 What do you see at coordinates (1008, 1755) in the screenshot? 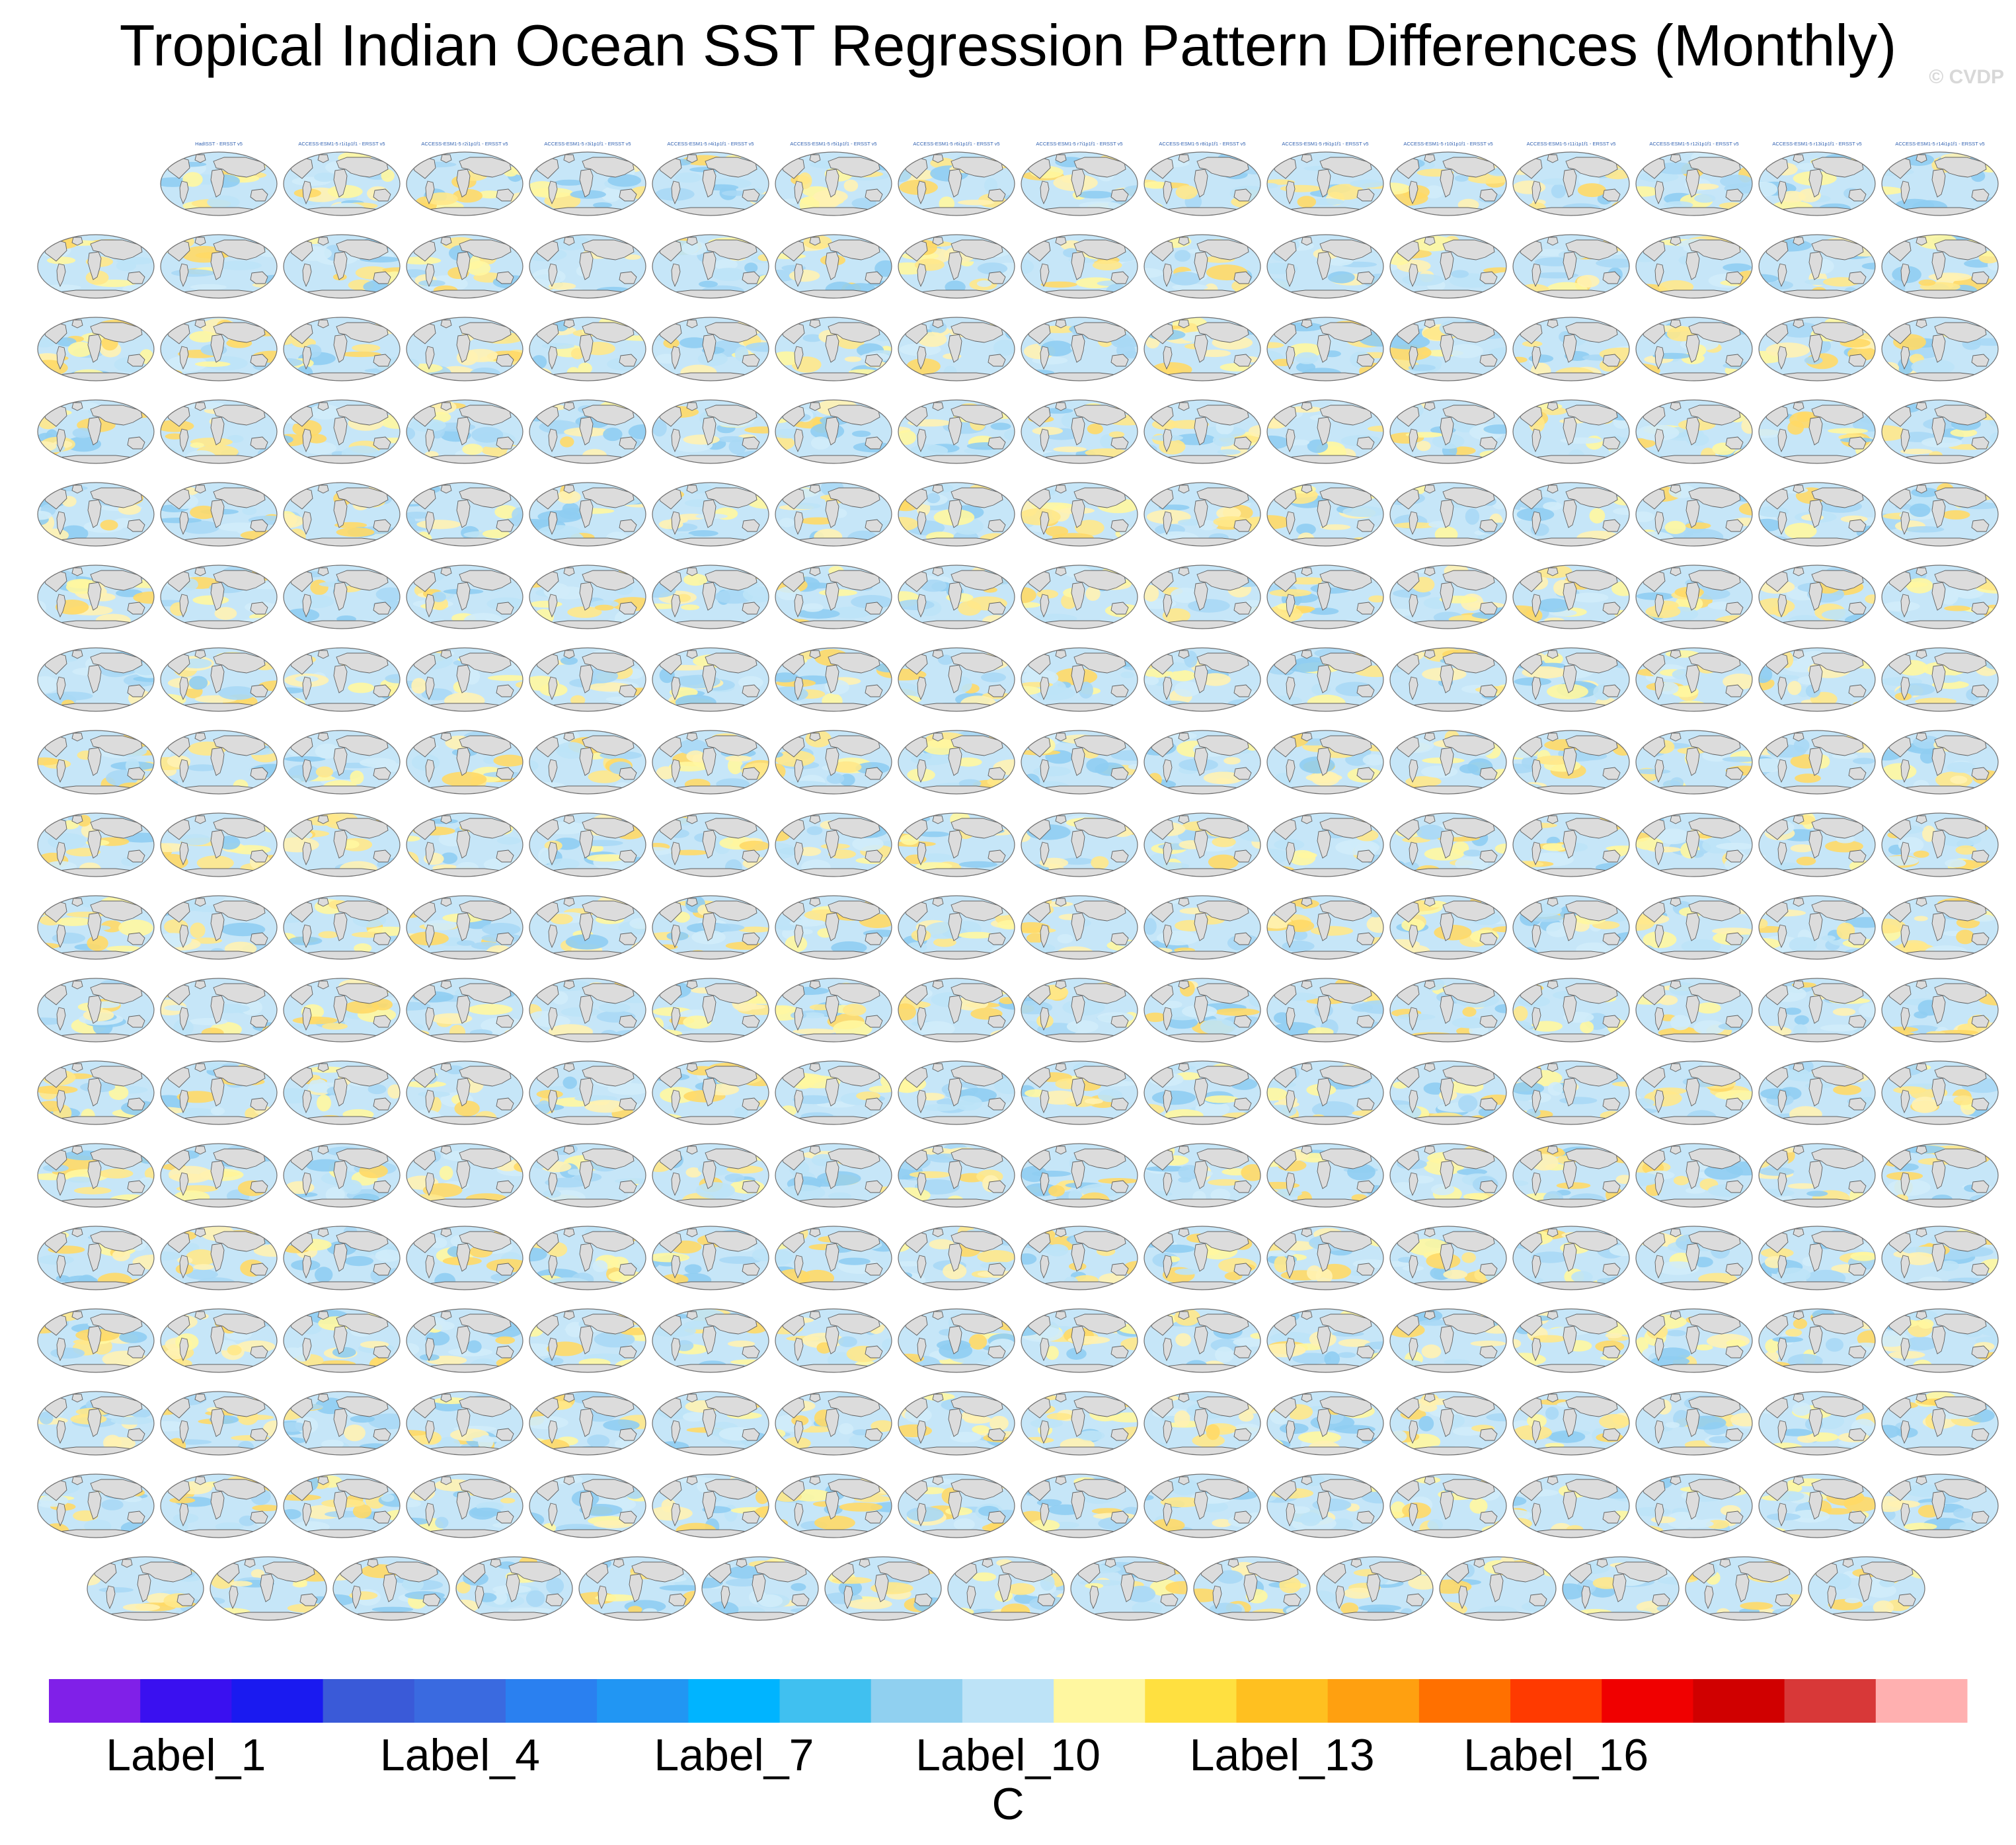
I see `colorbar-label: Label_10` at bounding box center [1008, 1755].